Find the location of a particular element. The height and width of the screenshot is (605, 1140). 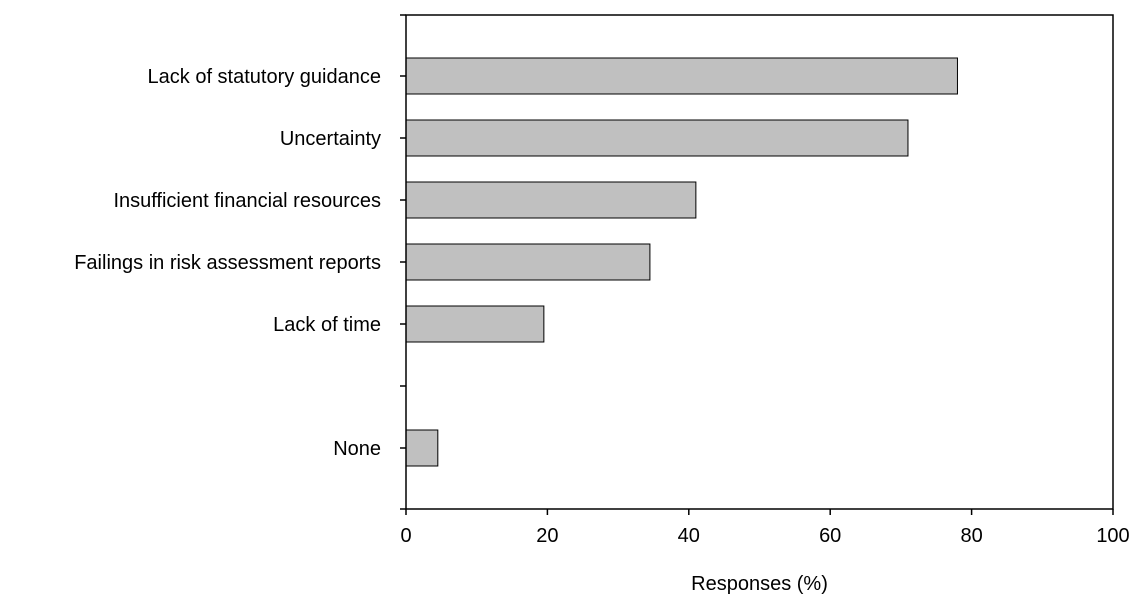

x-axis-title: Responses (%) is located at coordinates (759, 584).